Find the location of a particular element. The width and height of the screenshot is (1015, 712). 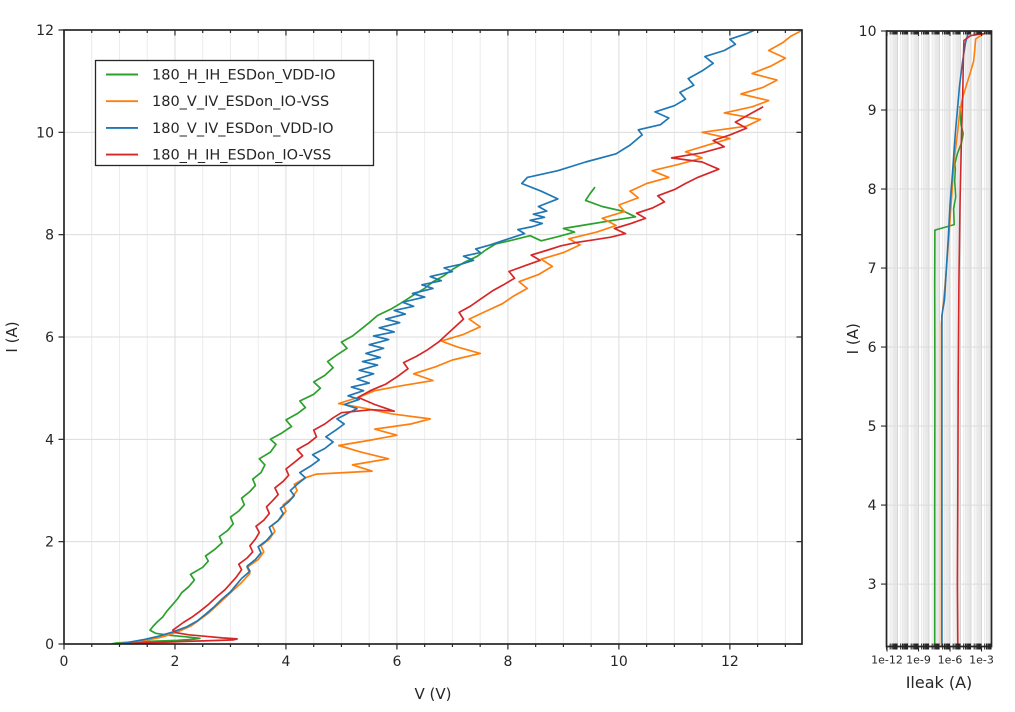

y-tick-label: 0 is located at coordinates (49, 645).